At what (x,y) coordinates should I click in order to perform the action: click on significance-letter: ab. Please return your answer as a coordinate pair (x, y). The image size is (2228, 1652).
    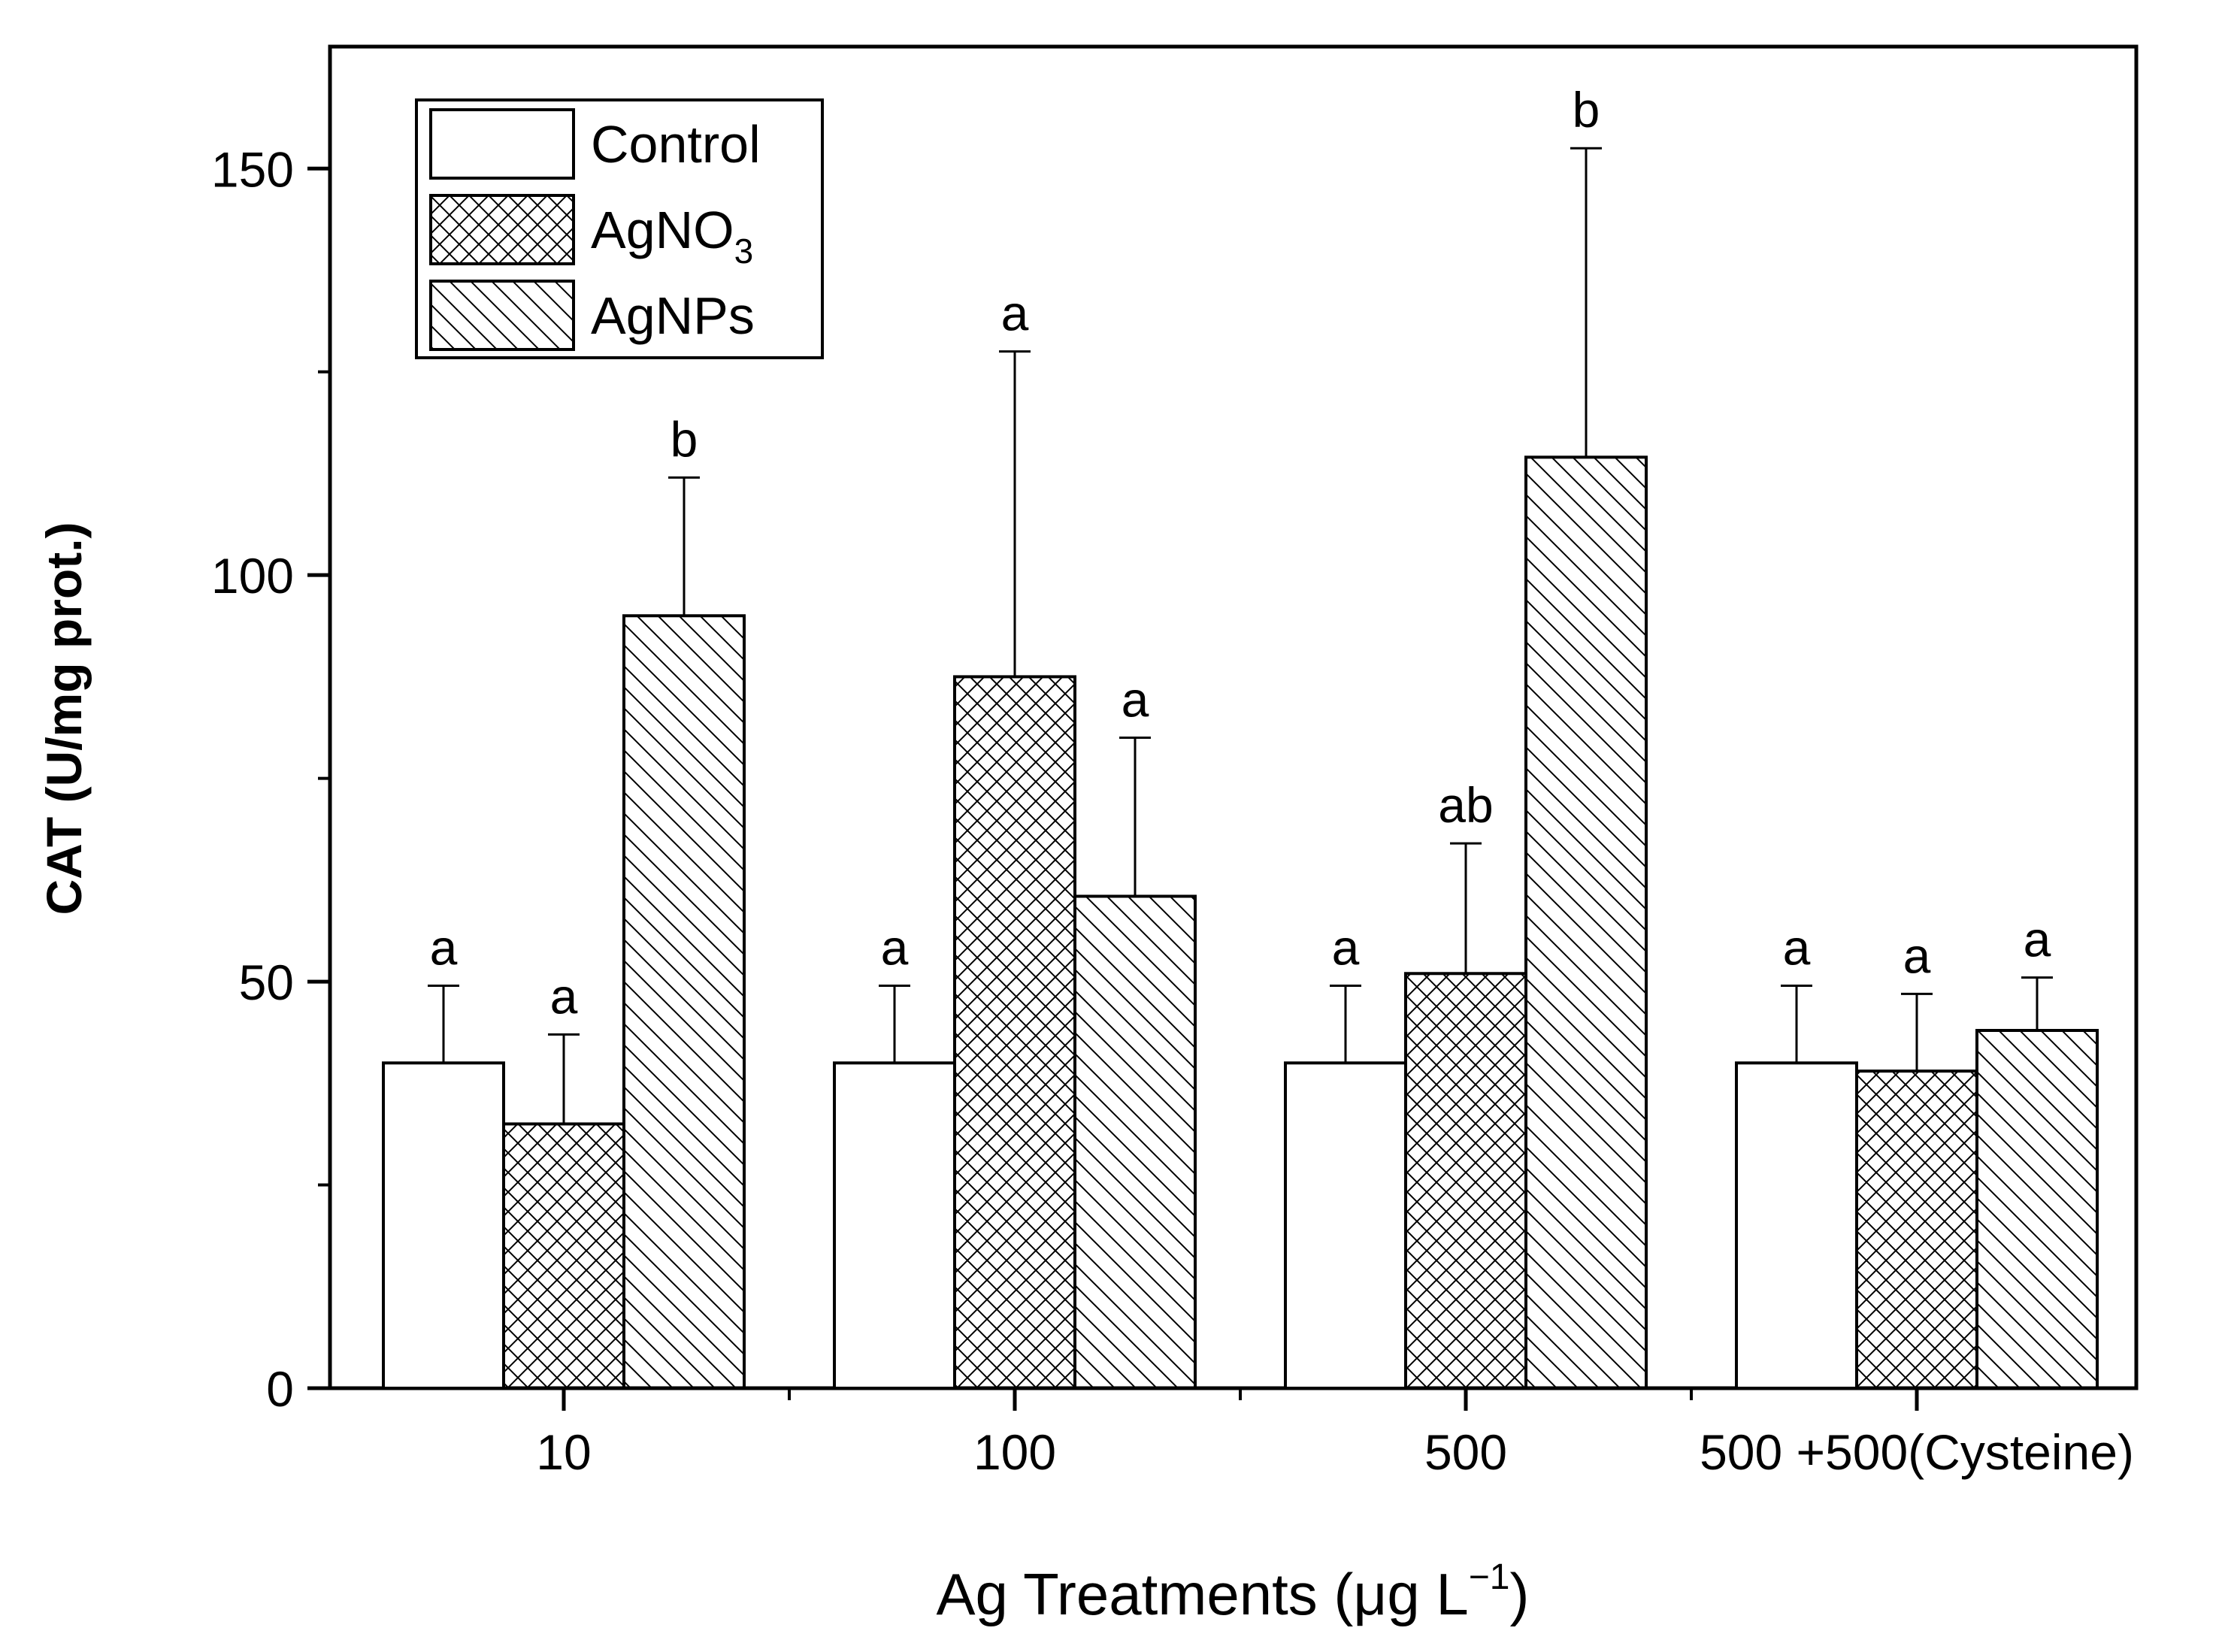
    Looking at the image, I should click on (1465, 805).